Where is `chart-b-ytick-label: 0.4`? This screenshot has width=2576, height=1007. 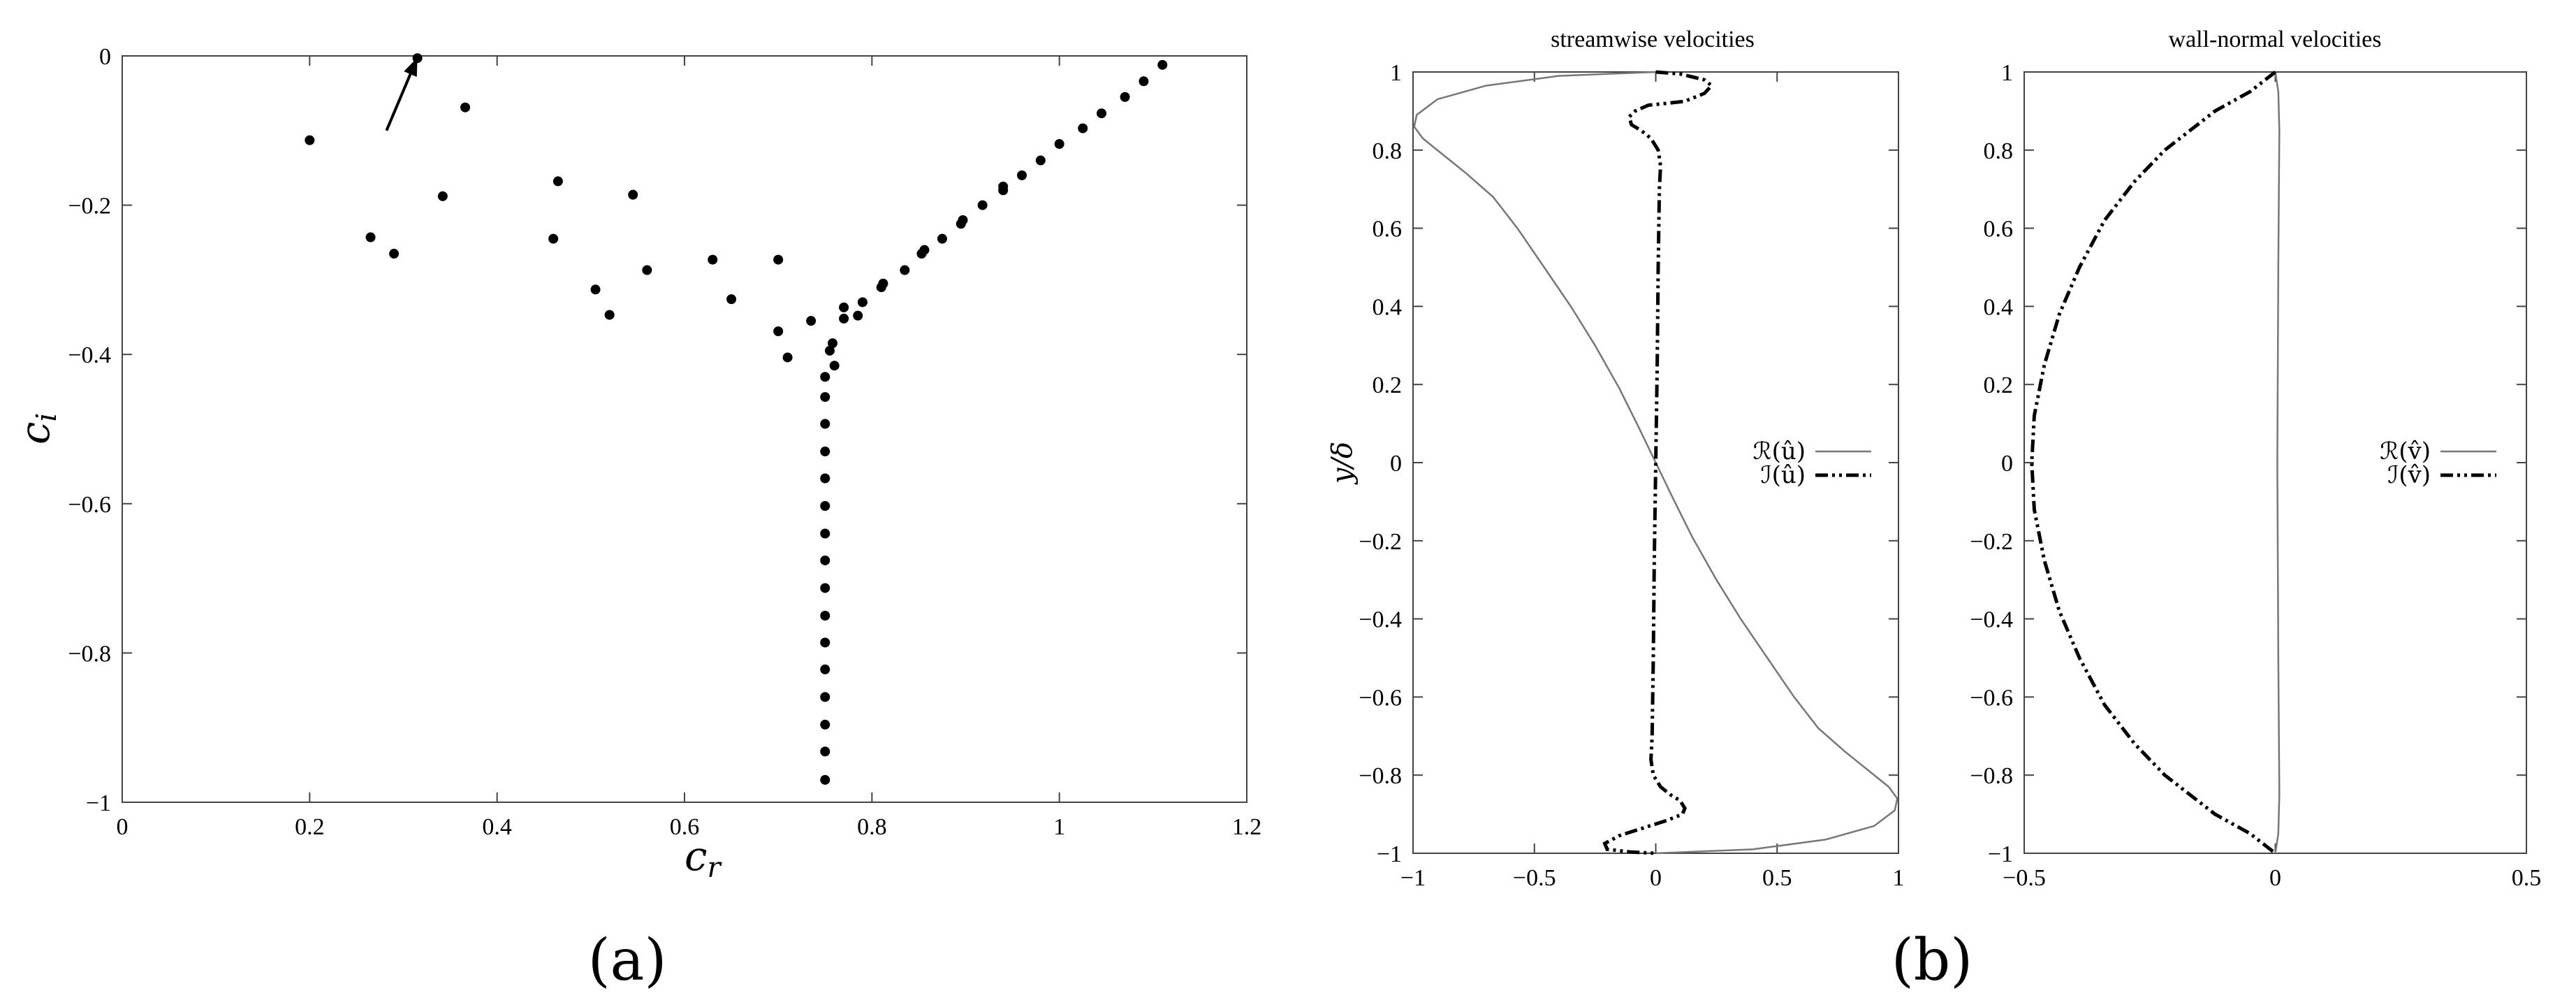
chart-b-ytick-label: 0.4 is located at coordinates (1388, 307).